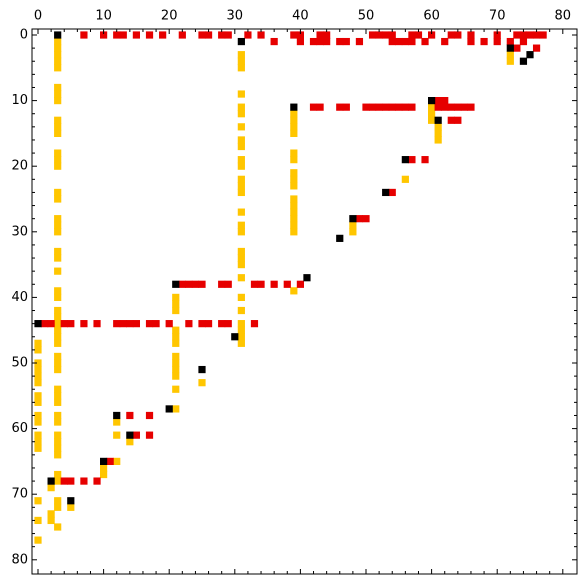 This screenshot has width=588, height=585. What do you see at coordinates (563, 16) in the screenshot?
I see `x-tick-label: 80` at bounding box center [563, 16].